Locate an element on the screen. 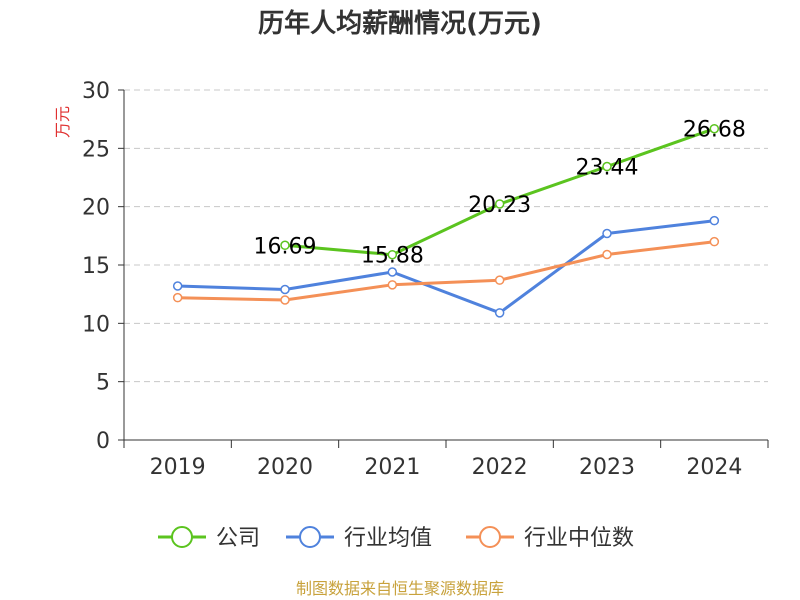  y-tick-label: 15 is located at coordinates (96, 266).